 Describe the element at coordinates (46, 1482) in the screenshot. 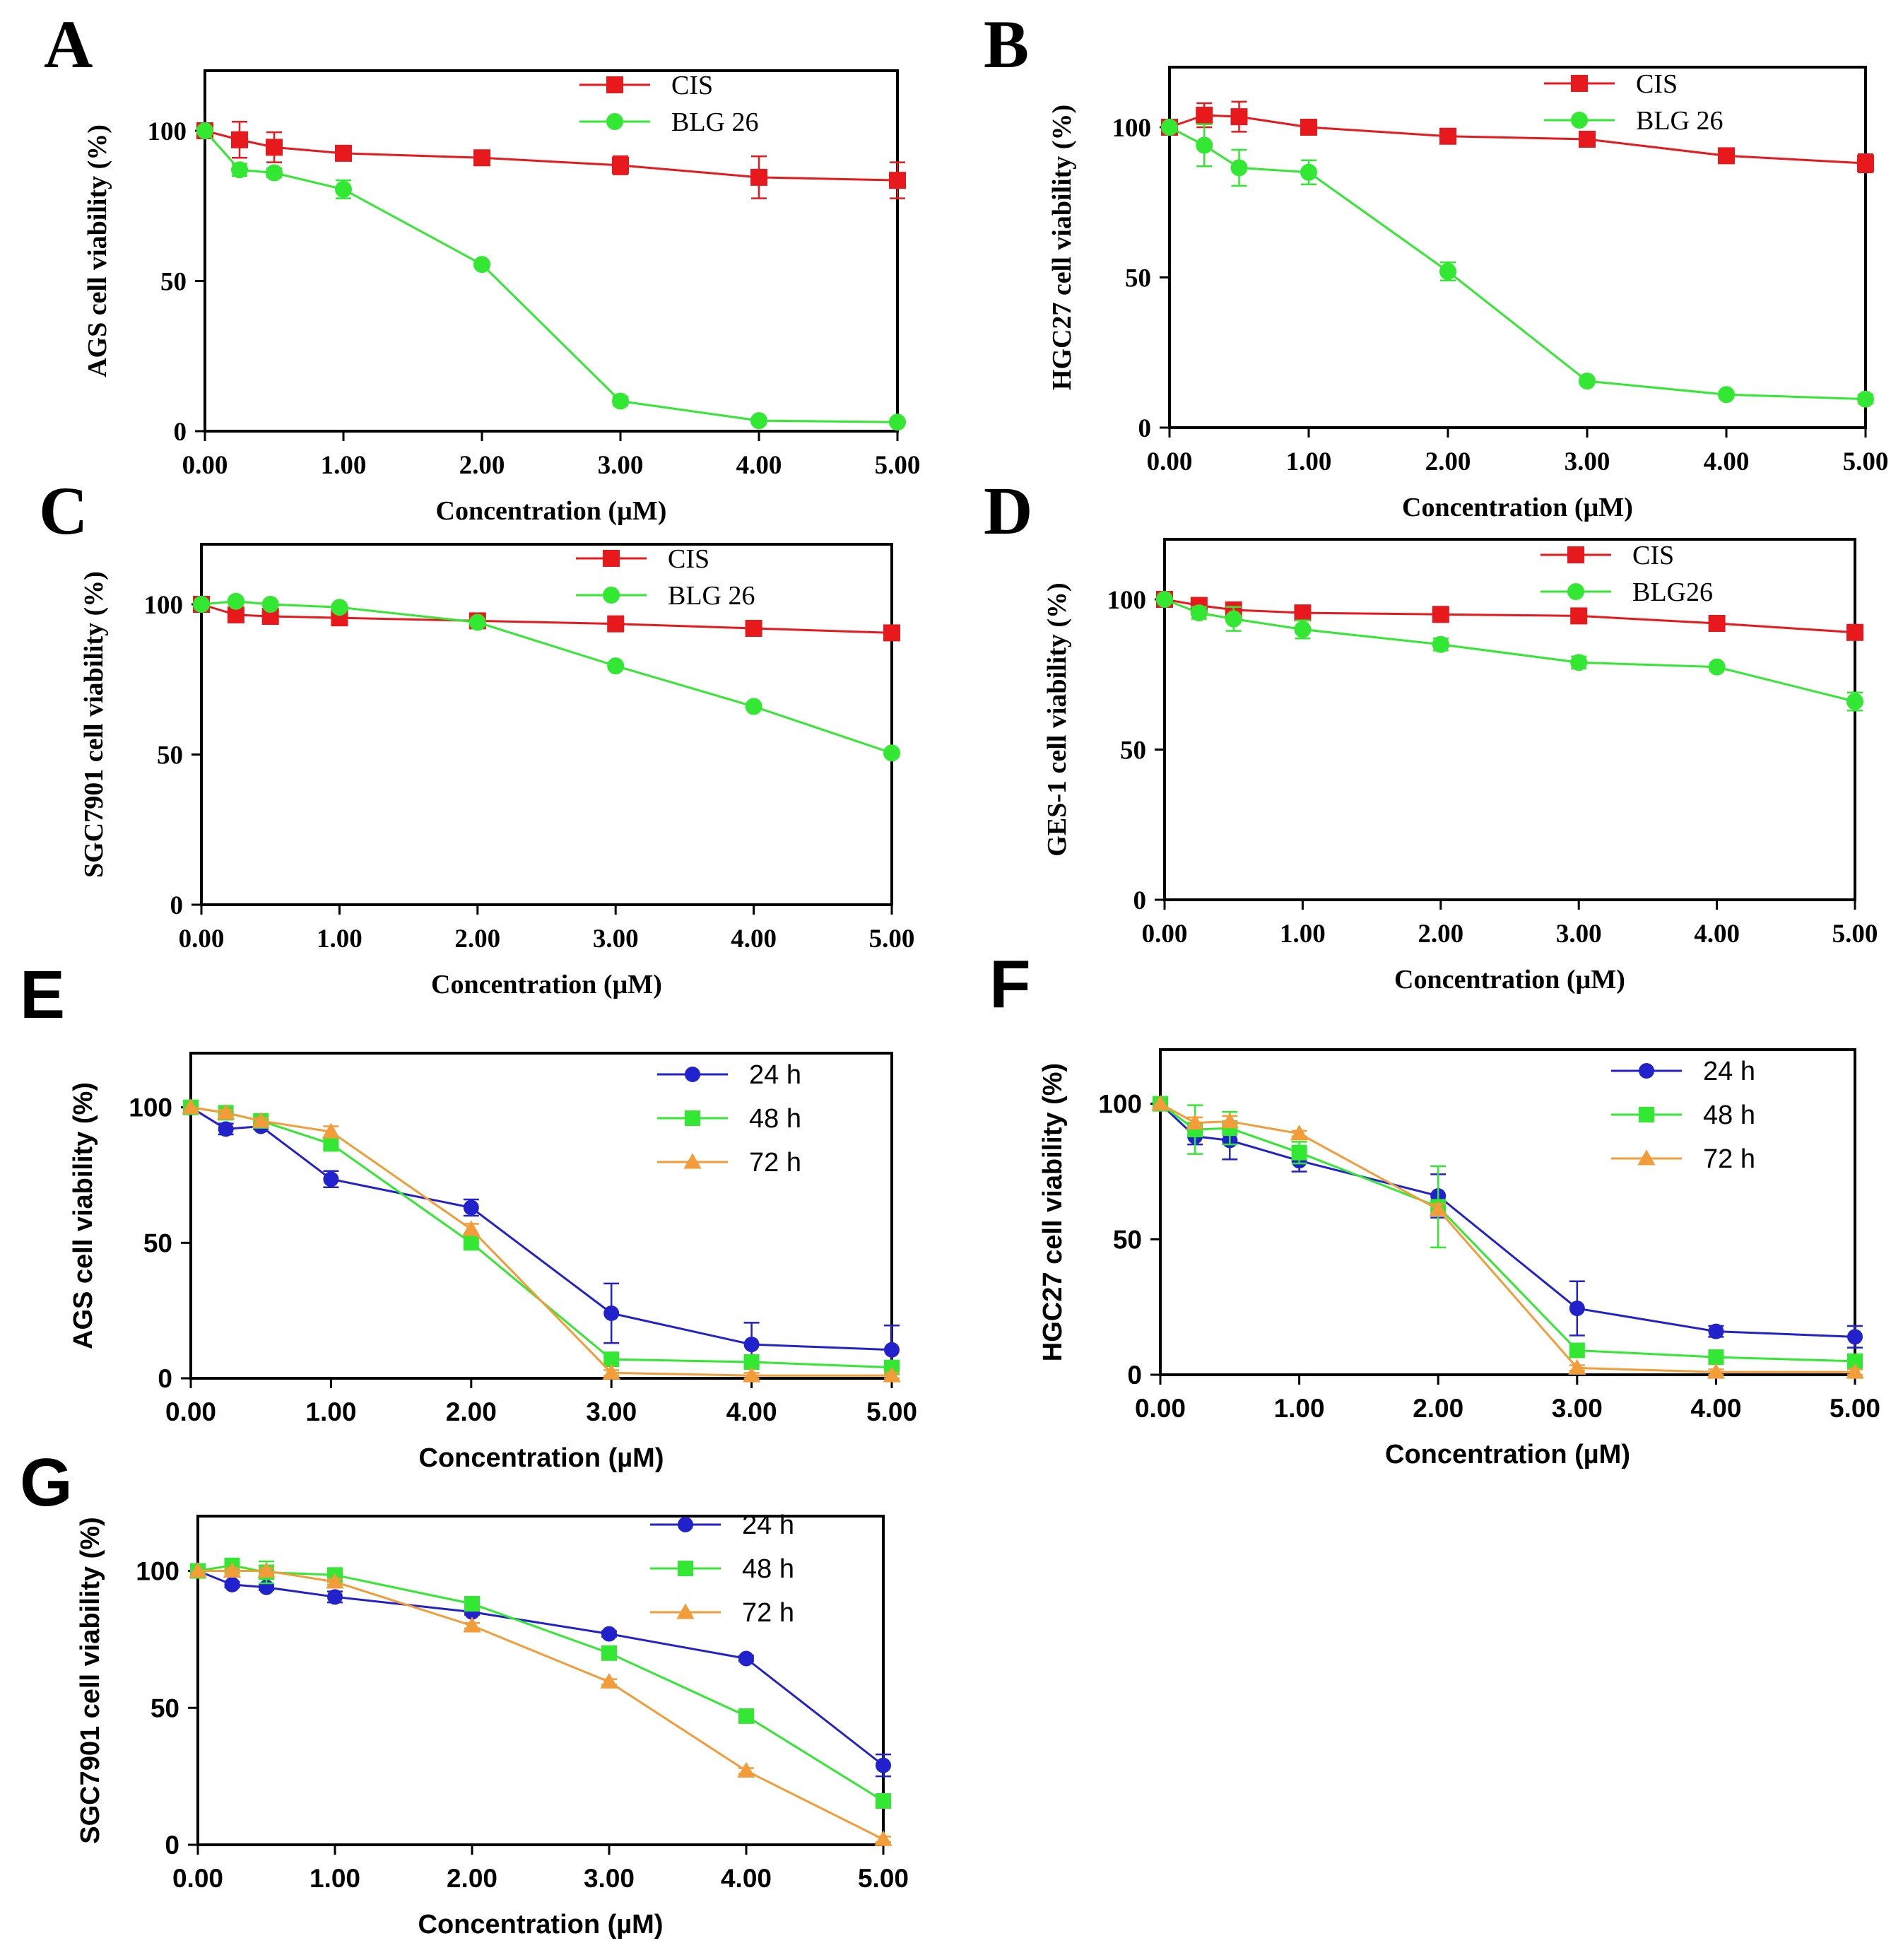

I see `panel-letter: G` at that location.